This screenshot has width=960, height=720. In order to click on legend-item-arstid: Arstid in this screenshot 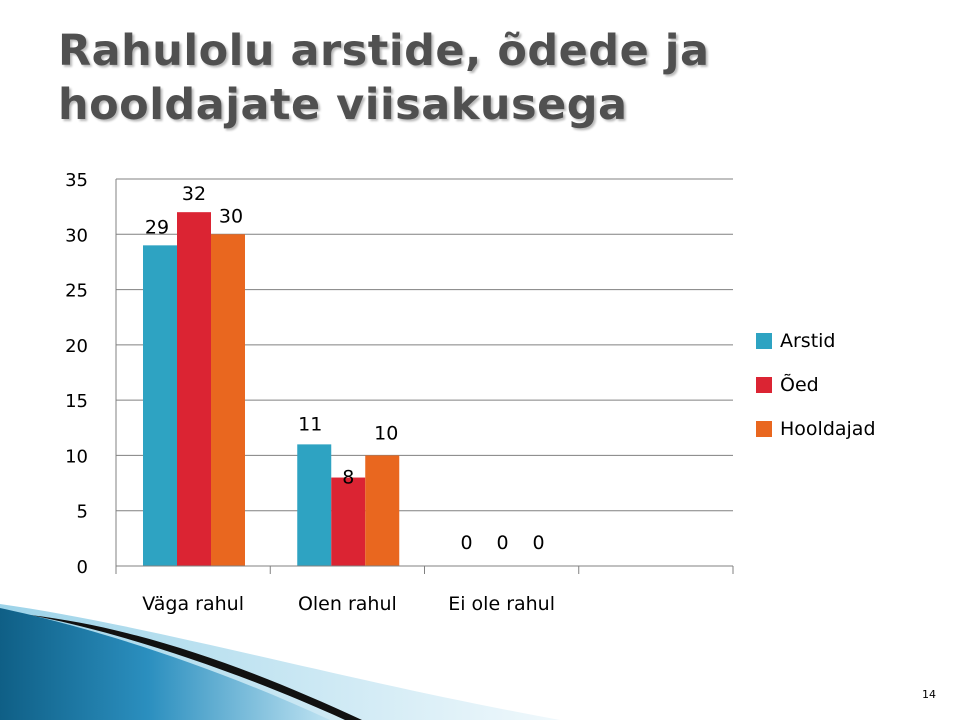, I will do `click(816, 341)`.